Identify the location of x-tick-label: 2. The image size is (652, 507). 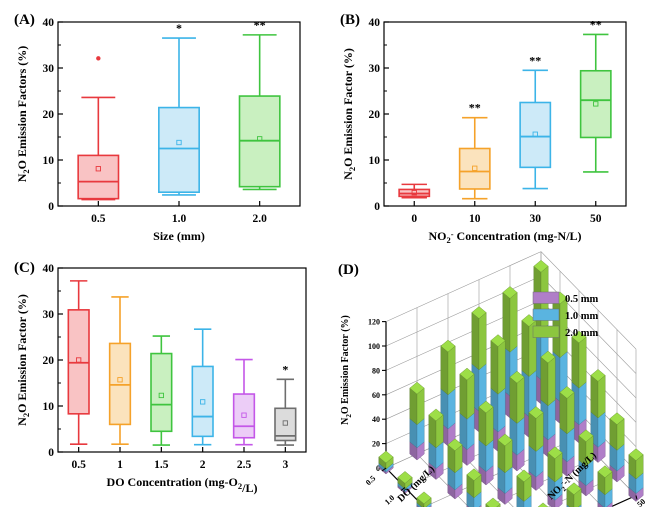
(203, 465).